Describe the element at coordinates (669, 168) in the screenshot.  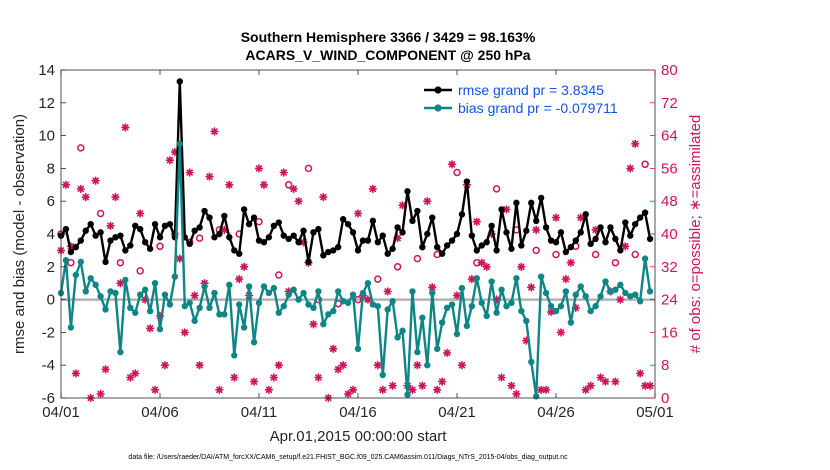
I see `y-right-tick-label: 56` at that location.